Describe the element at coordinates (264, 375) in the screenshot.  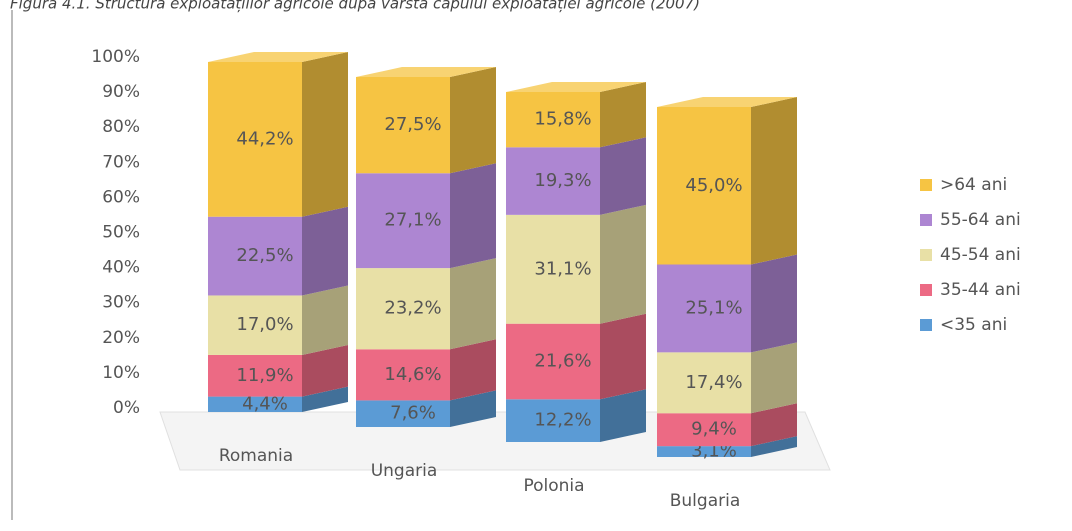
I see `data-label: 11,9%` at that location.